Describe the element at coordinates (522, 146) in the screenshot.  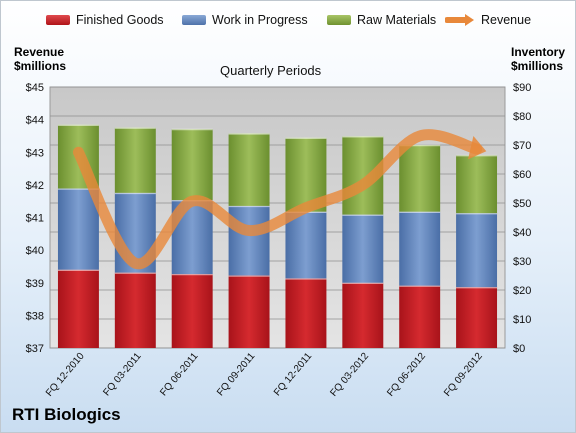
I see `right-tick-label: $70` at that location.